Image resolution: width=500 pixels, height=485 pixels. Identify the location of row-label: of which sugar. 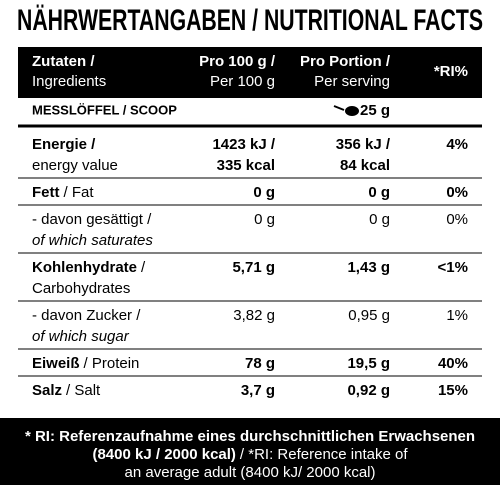
(81, 336).